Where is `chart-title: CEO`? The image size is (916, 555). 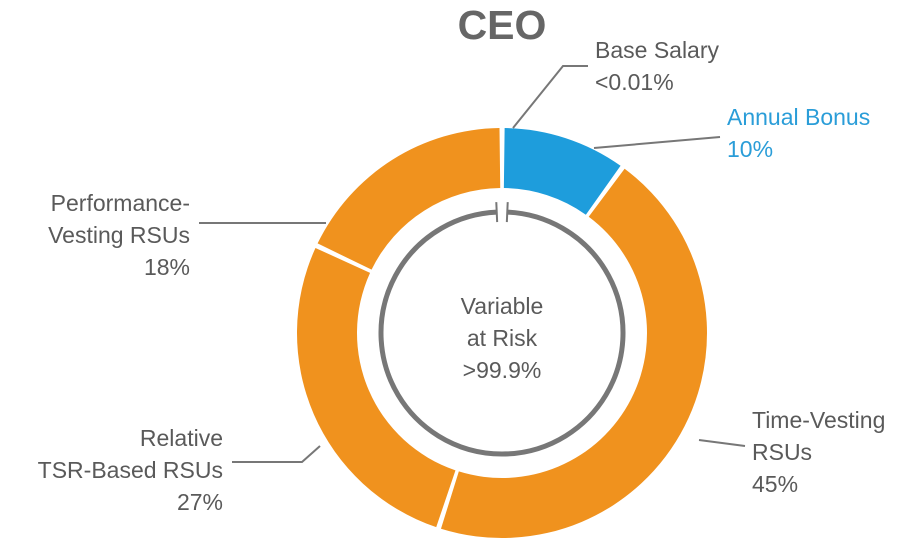 chart-title: CEO is located at coordinates (502, 25).